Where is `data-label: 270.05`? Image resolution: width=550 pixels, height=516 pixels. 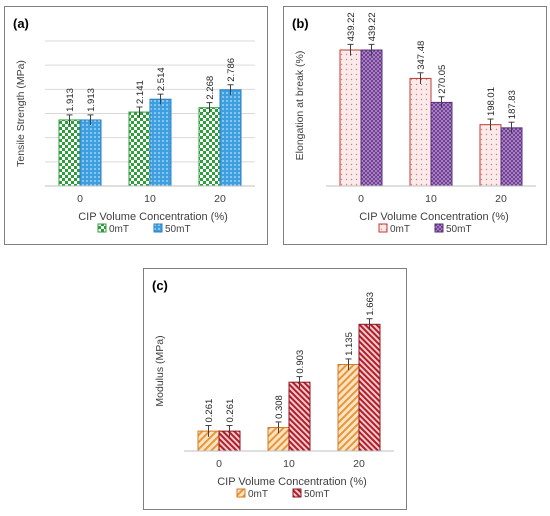
data-label: 270.05 is located at coordinates (442, 79).